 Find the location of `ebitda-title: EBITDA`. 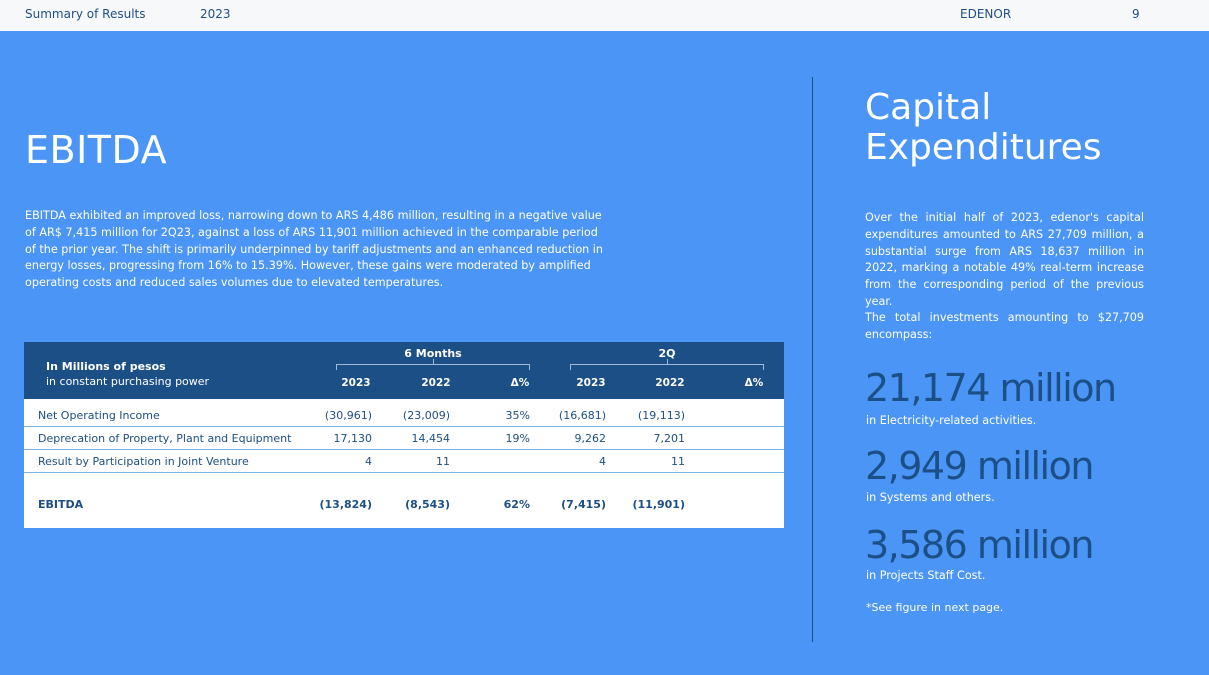

ebitda-title: EBITDA is located at coordinates (96, 150).